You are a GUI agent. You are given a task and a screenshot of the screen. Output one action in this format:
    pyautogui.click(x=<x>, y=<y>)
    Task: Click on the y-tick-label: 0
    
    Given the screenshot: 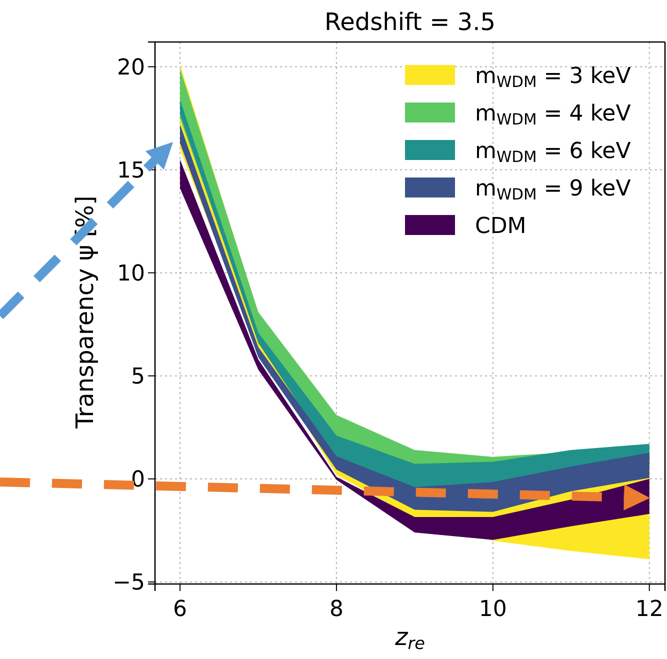 What is the action you would take?
    pyautogui.click(x=138, y=480)
    